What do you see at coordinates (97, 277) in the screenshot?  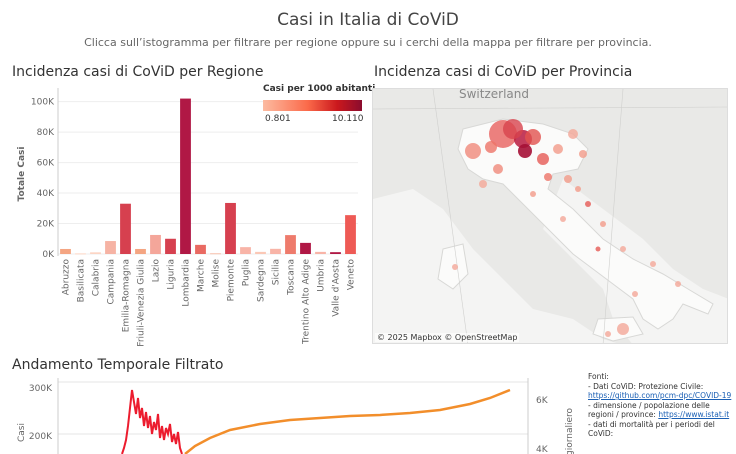 I see `category-label: Calabria` at bounding box center [97, 277].